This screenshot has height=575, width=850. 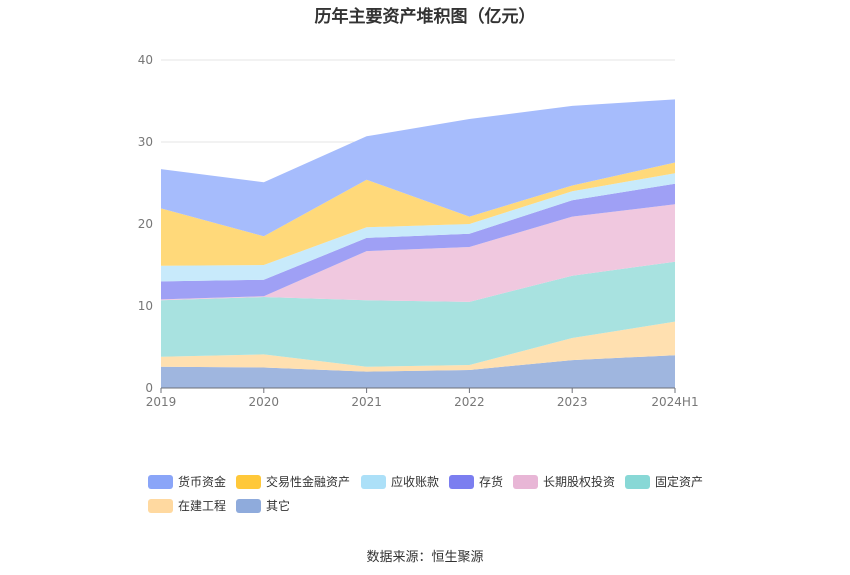 I want to click on legend-item: 应收账款, so click(x=400, y=481).